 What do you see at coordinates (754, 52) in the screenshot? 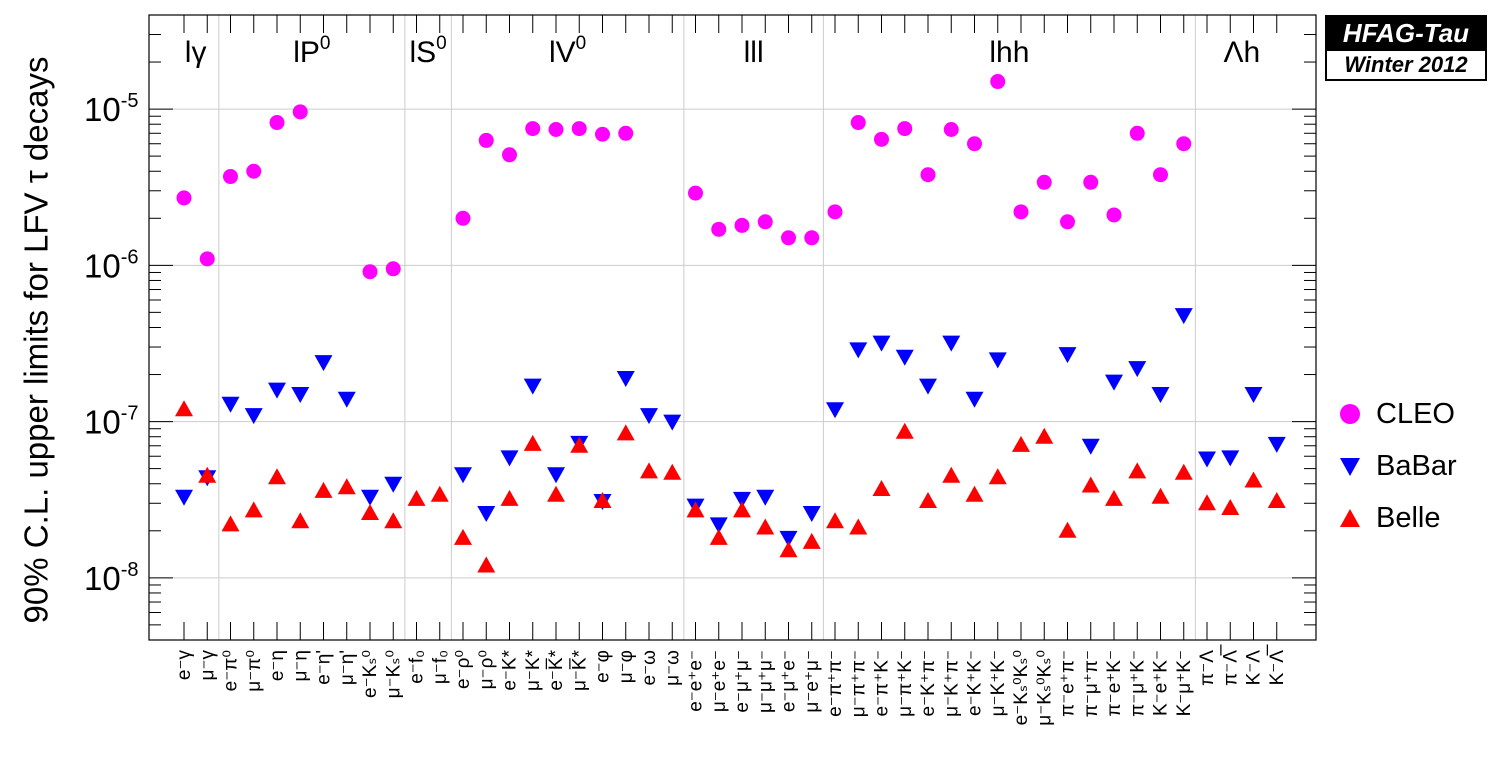
I see `group-label: lll` at bounding box center [754, 52].